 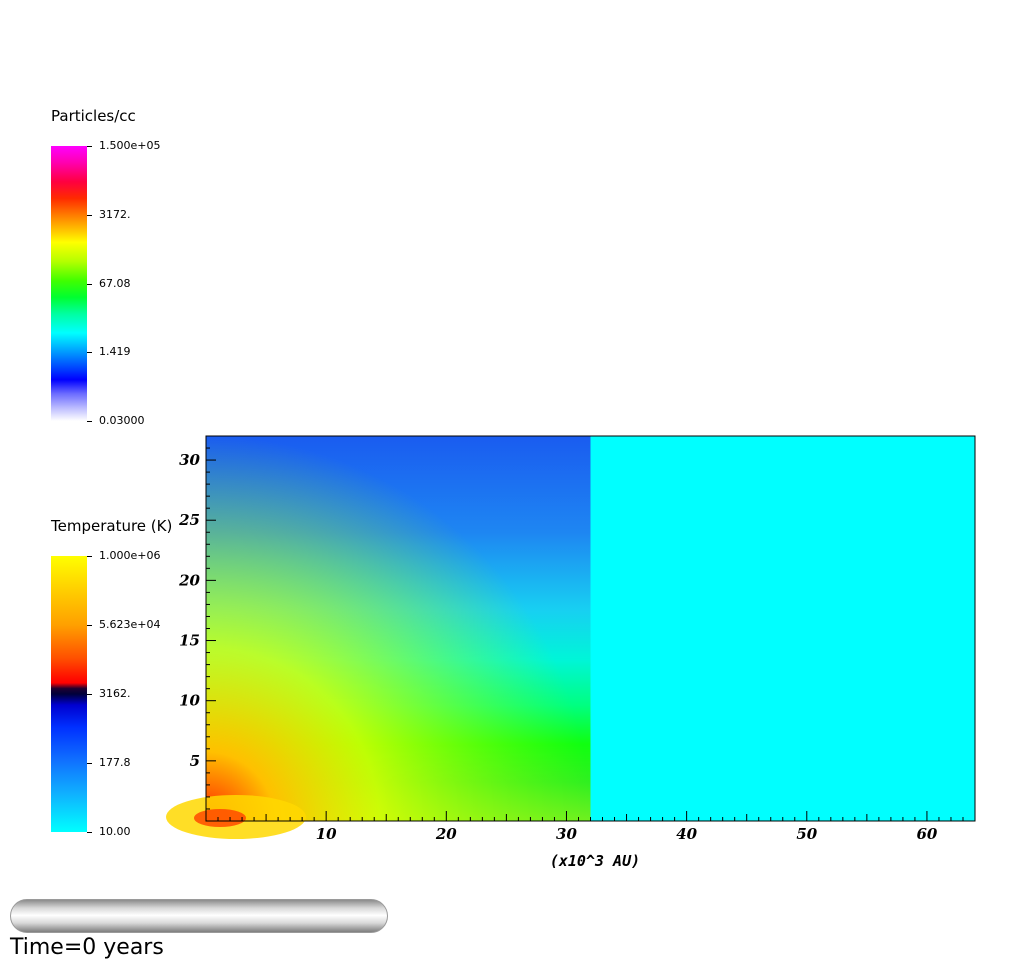 What do you see at coordinates (197, 628) in the screenshot?
I see `y-axis: 5 10 15 20 25 30` at bounding box center [197, 628].